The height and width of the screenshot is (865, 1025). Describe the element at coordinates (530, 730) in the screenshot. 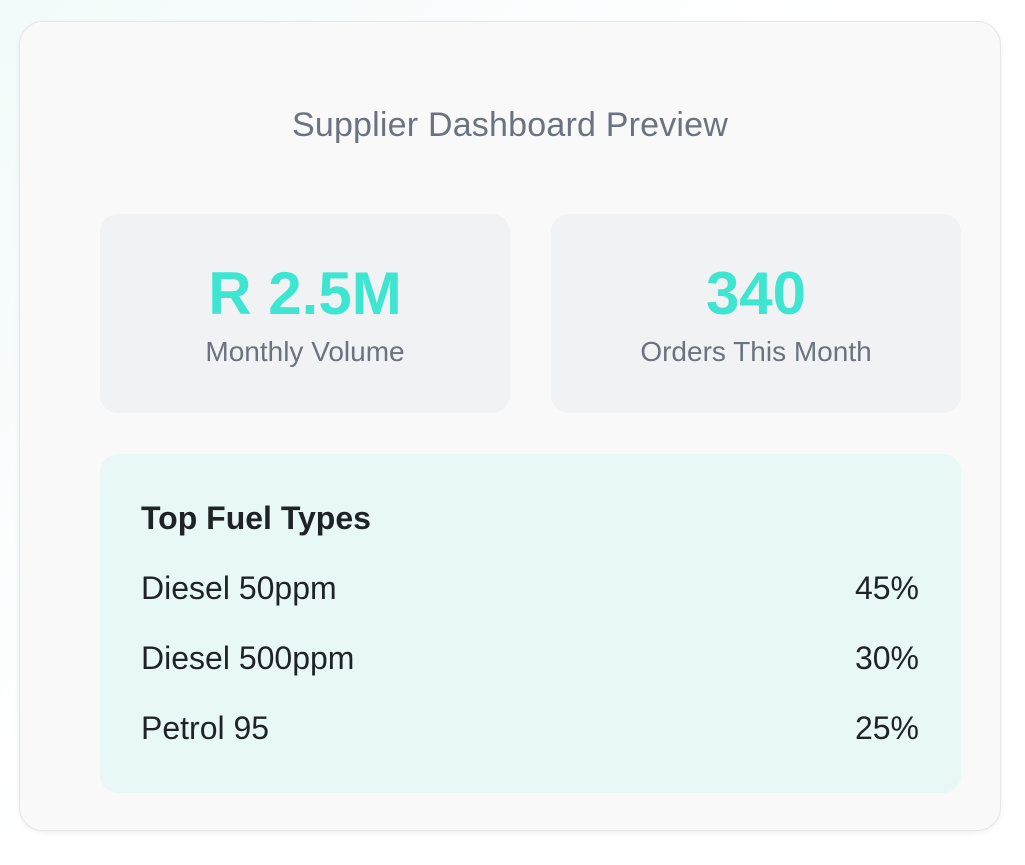

I see `fuel-type-row: Petrol 95 25%` at that location.